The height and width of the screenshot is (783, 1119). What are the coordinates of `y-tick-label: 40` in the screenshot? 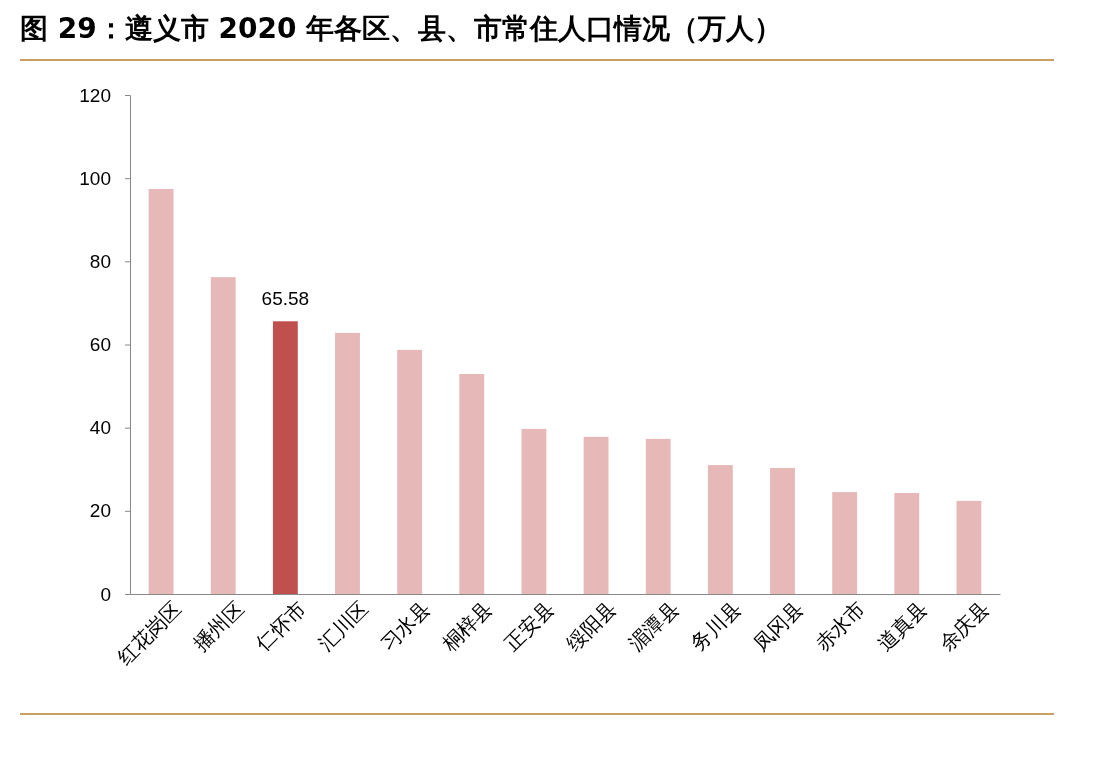 It's located at (100, 428).